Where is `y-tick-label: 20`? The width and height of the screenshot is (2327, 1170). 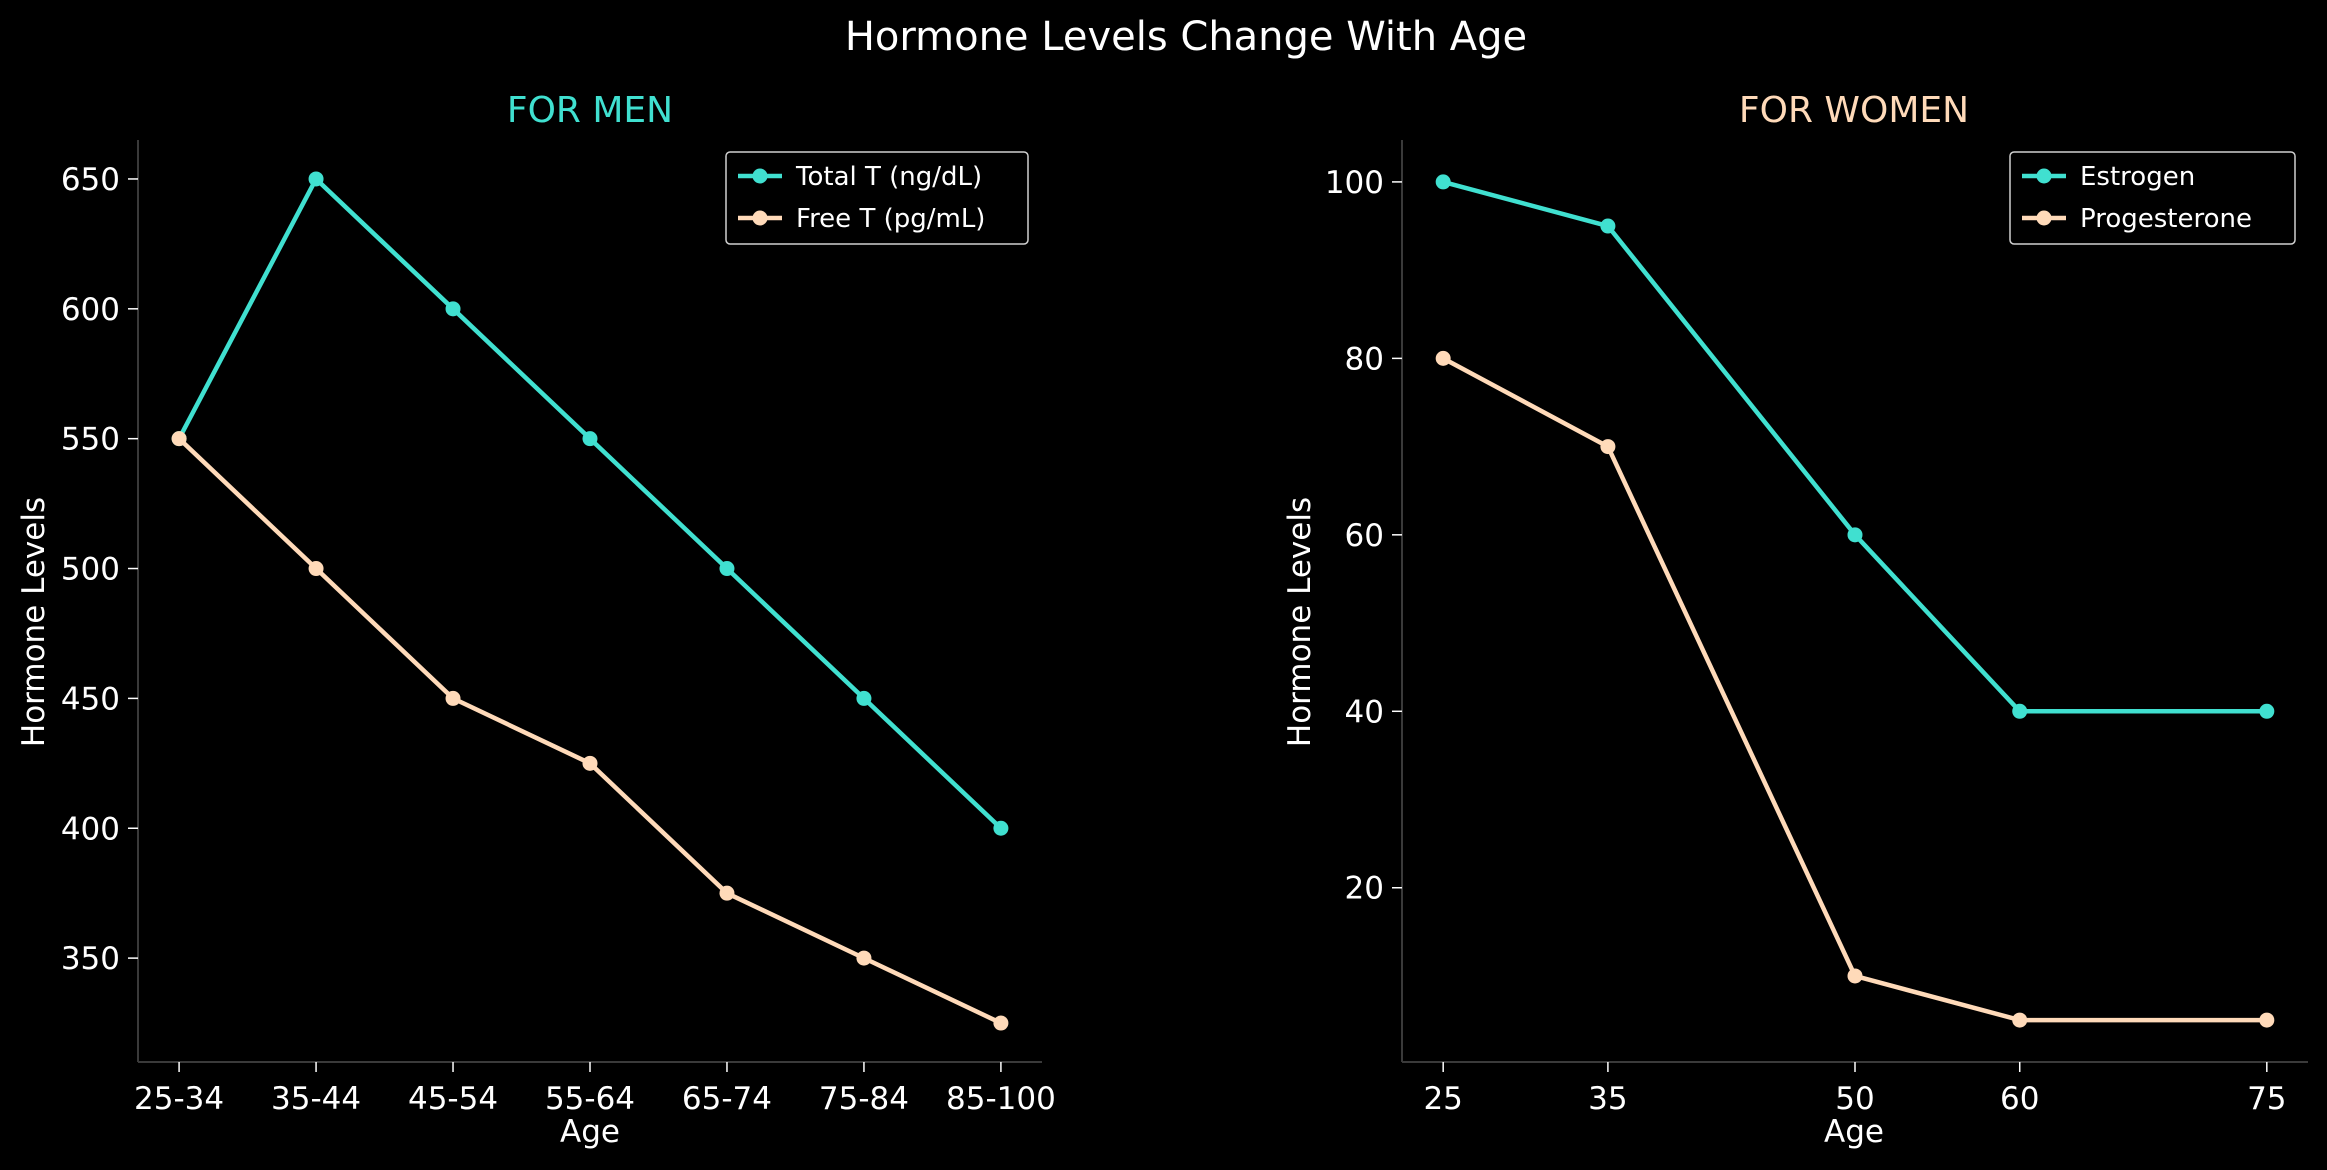
y-tick-label: 20 is located at coordinates (1364, 889).